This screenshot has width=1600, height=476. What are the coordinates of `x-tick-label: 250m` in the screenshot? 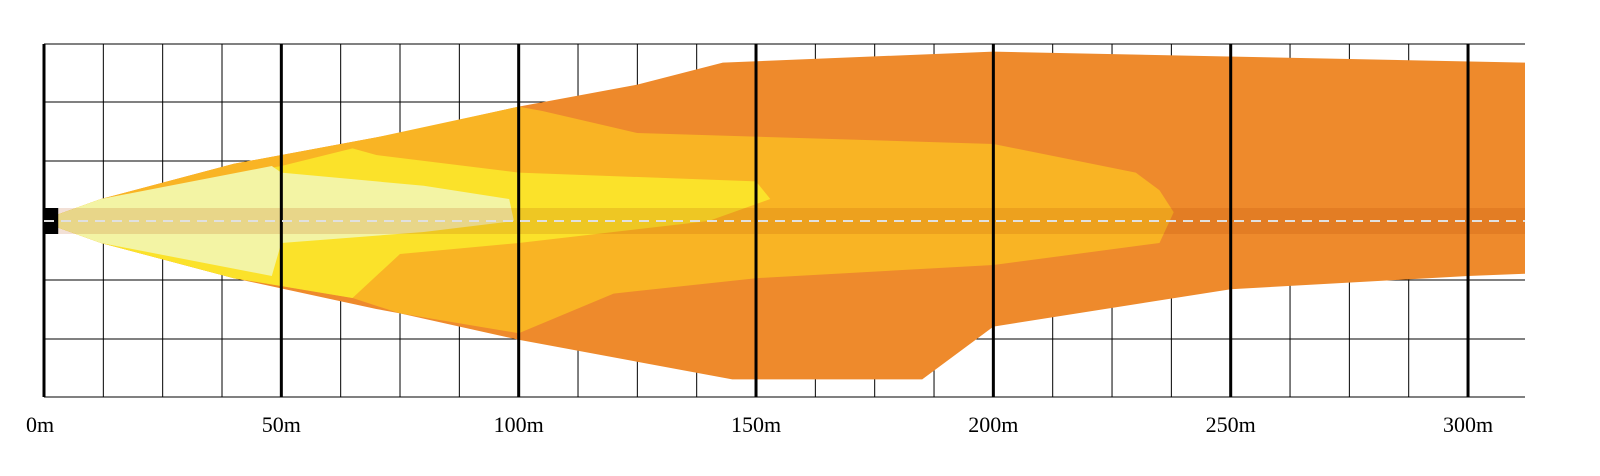 It's located at (1231, 424).